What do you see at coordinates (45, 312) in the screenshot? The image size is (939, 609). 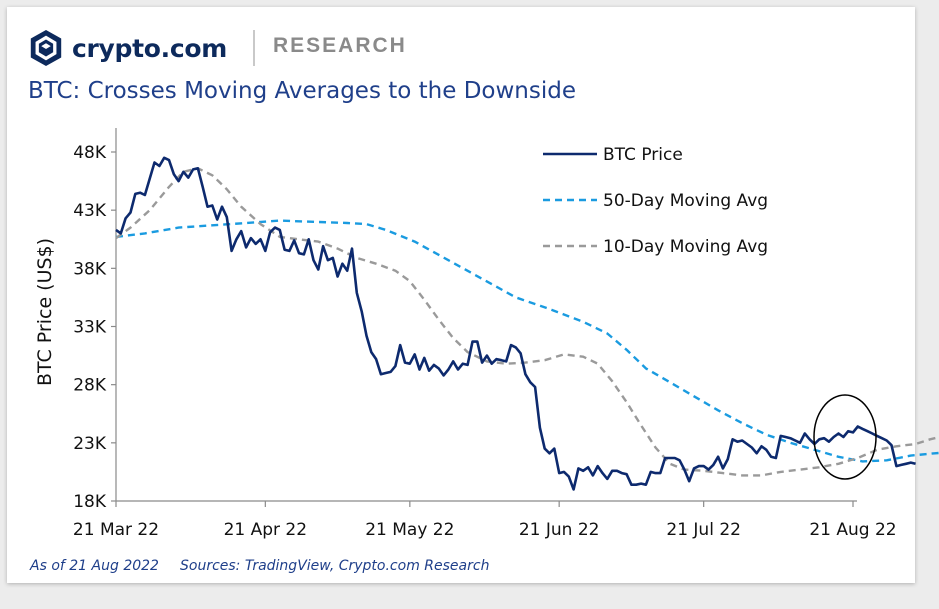 I see `y-axis-title: BTC Price (US$)` at bounding box center [45, 312].